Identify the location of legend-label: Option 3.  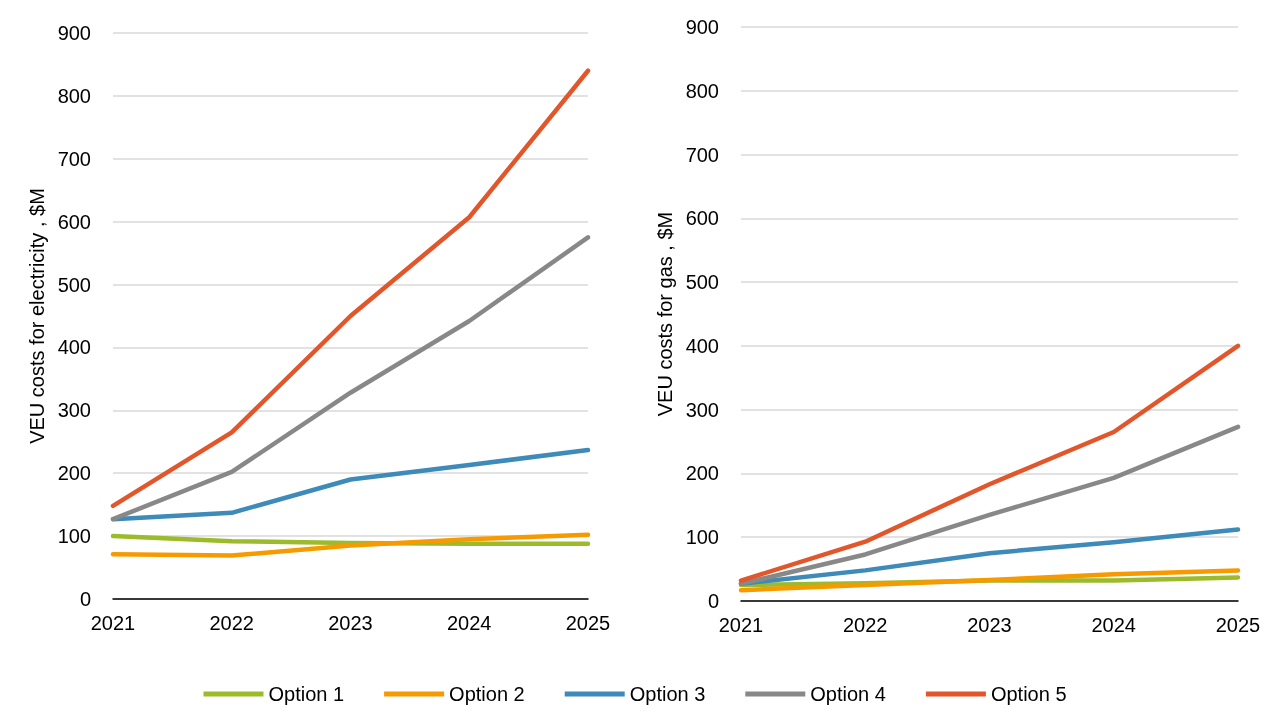
(667, 694).